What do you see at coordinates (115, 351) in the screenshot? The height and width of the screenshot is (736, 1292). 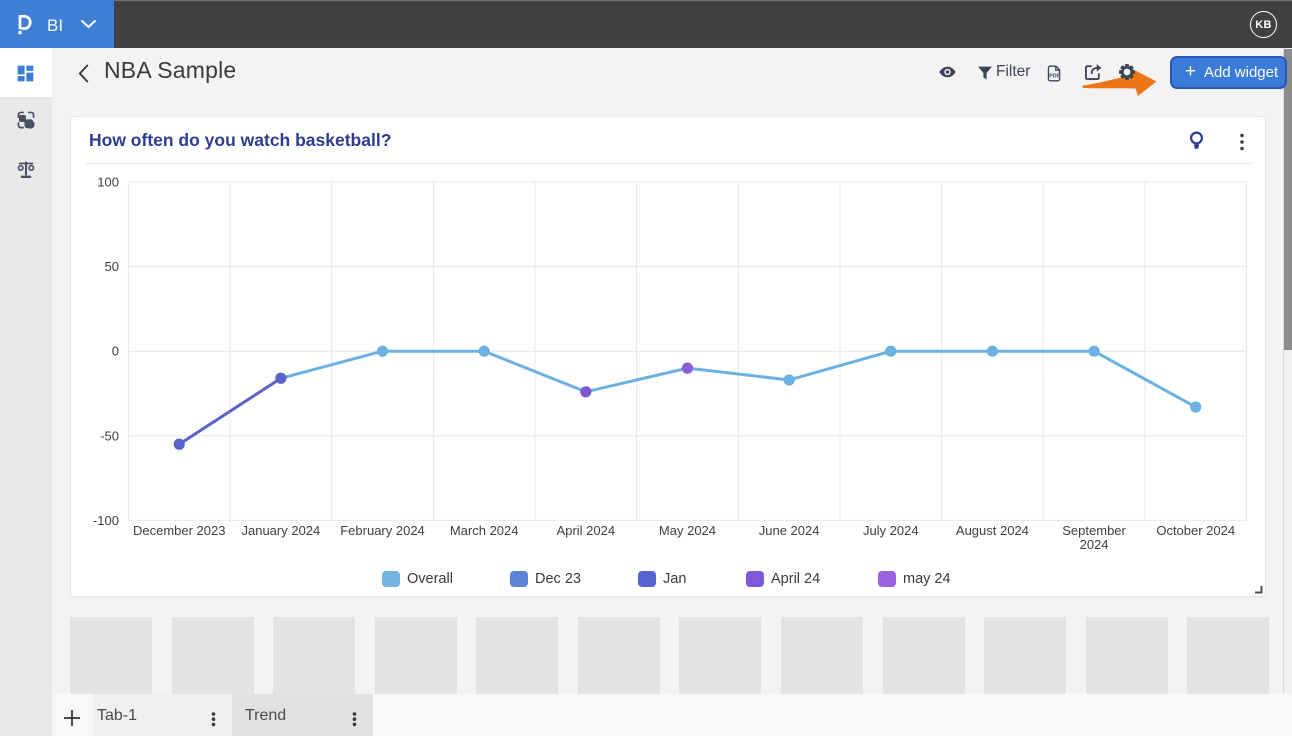 I see `svg-text: 0` at bounding box center [115, 351].